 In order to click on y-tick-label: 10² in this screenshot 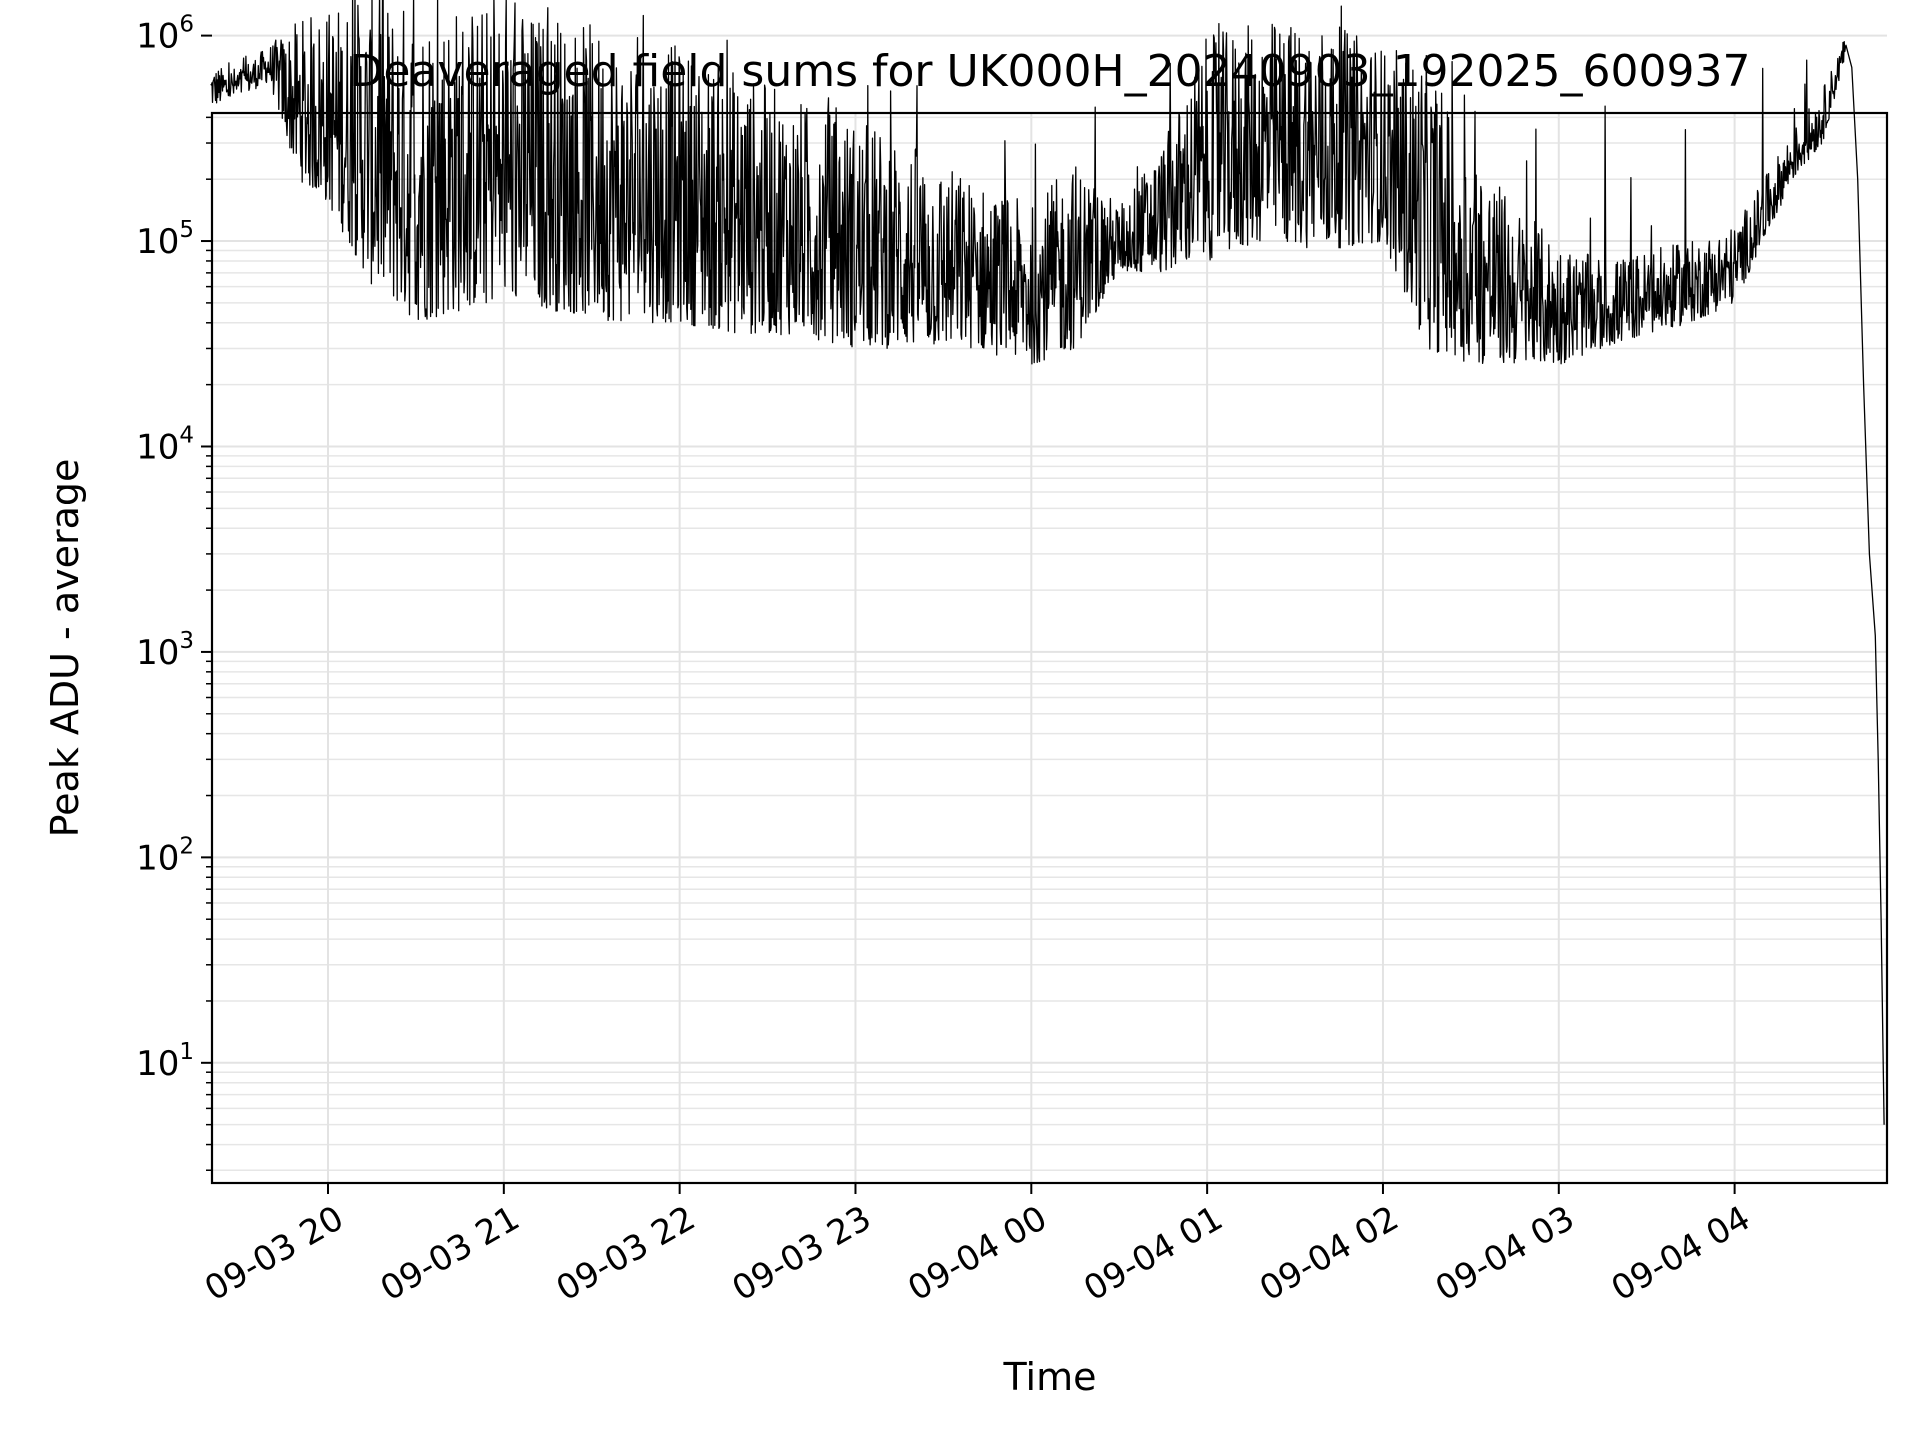, I will do `click(165, 855)`.